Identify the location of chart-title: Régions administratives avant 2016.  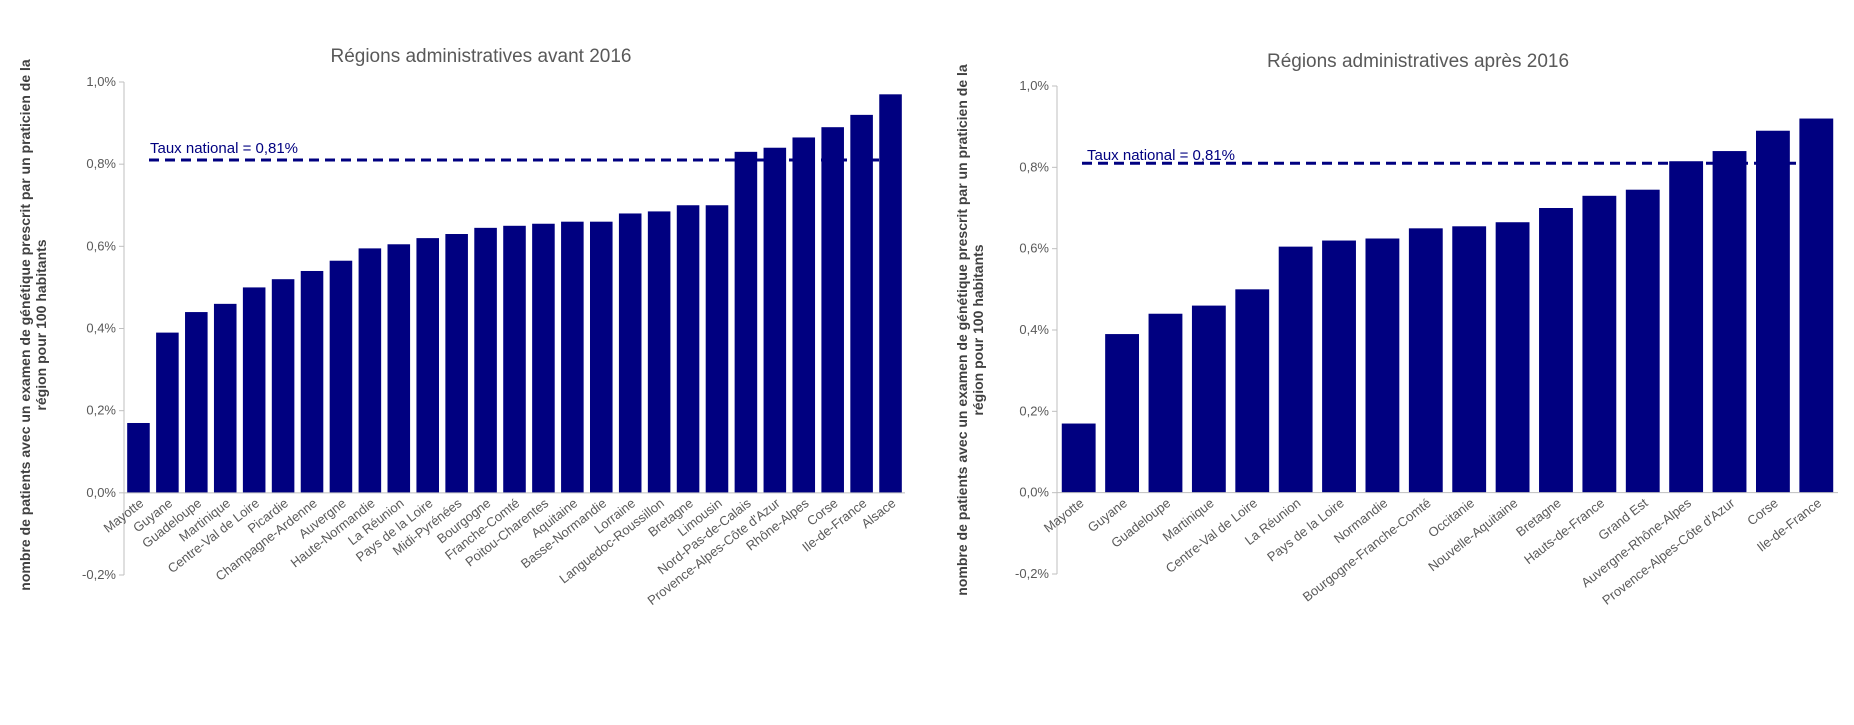
(480, 56).